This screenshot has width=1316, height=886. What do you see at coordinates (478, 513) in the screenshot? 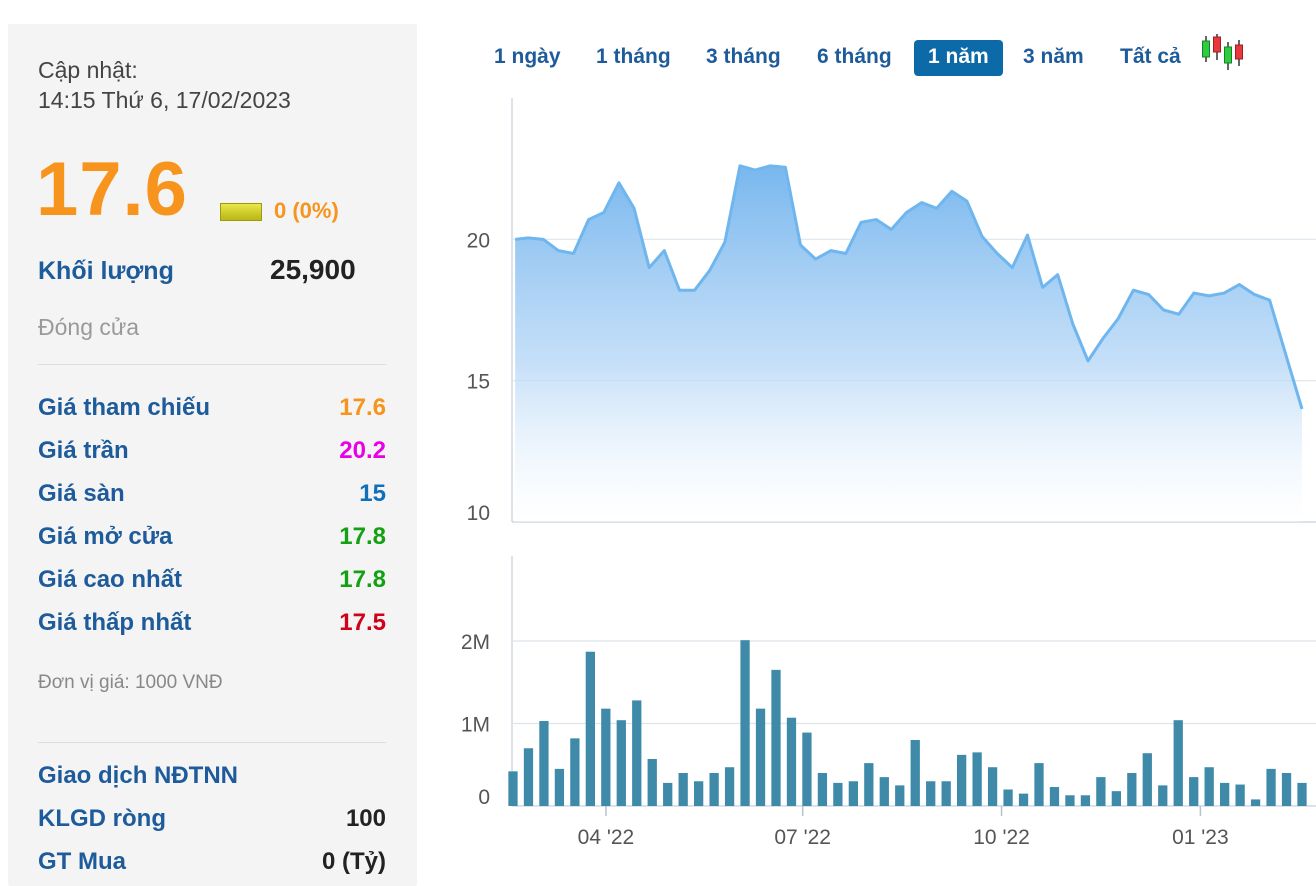
I see `price-y-tick-label: 10` at bounding box center [478, 513].